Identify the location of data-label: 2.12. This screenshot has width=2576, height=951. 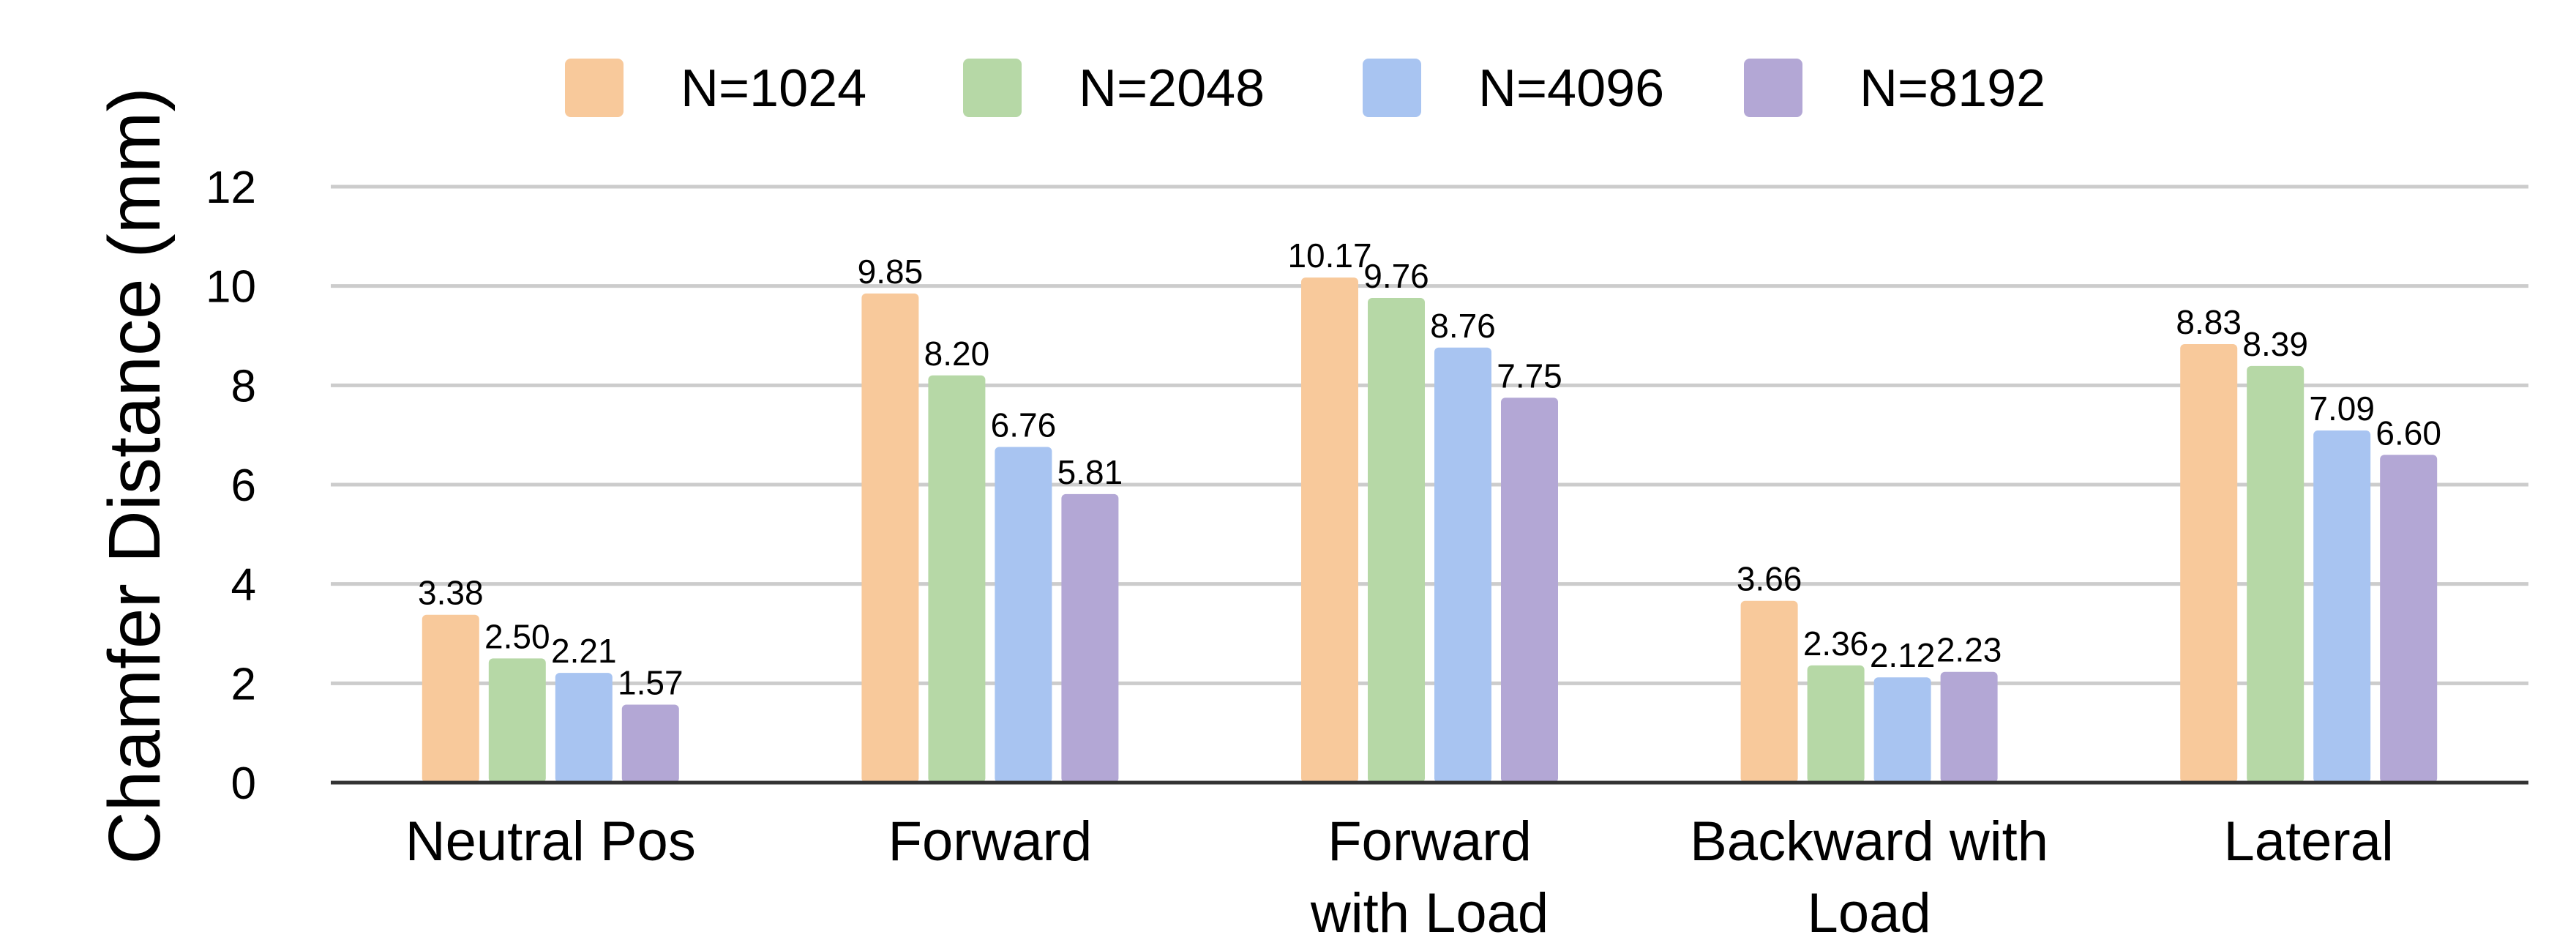
(1903, 655).